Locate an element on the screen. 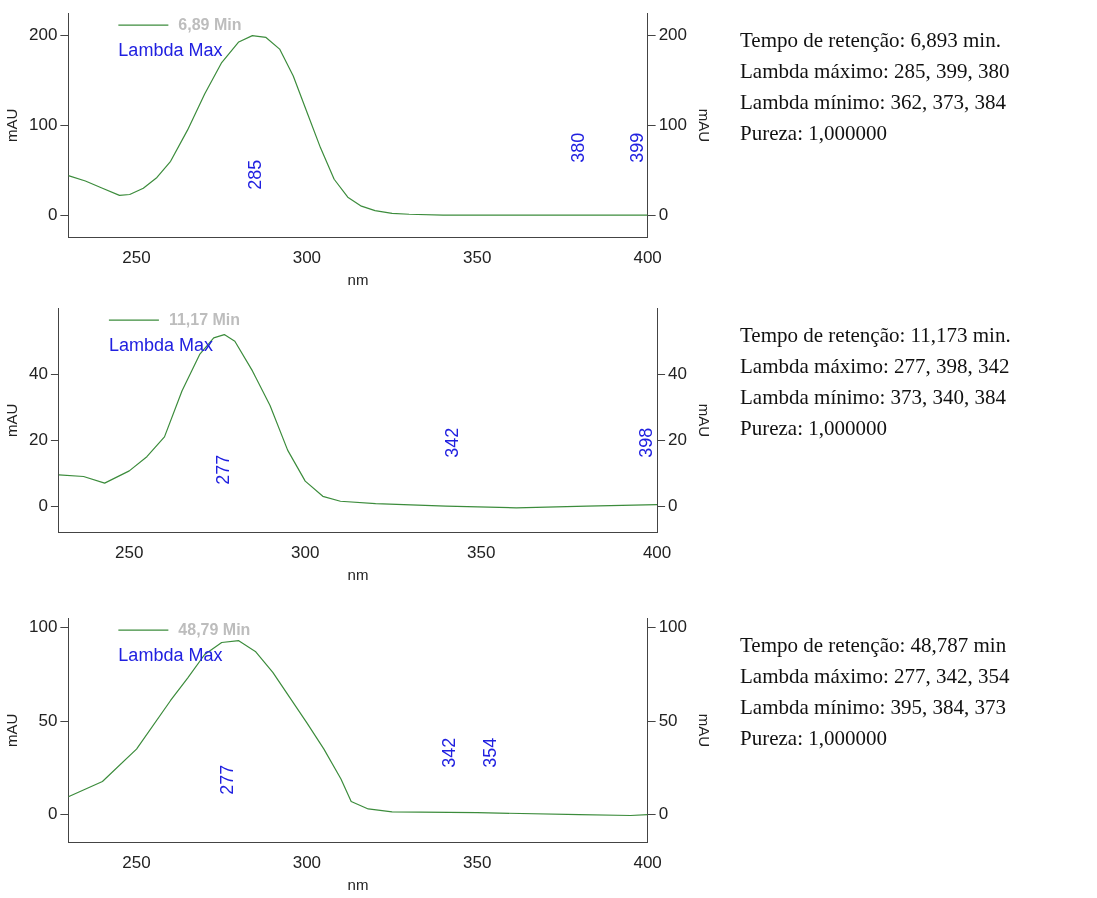 This screenshot has width=1097, height=898. text: Lambda máximo: 277, 342, 354 is located at coordinates (875, 676).